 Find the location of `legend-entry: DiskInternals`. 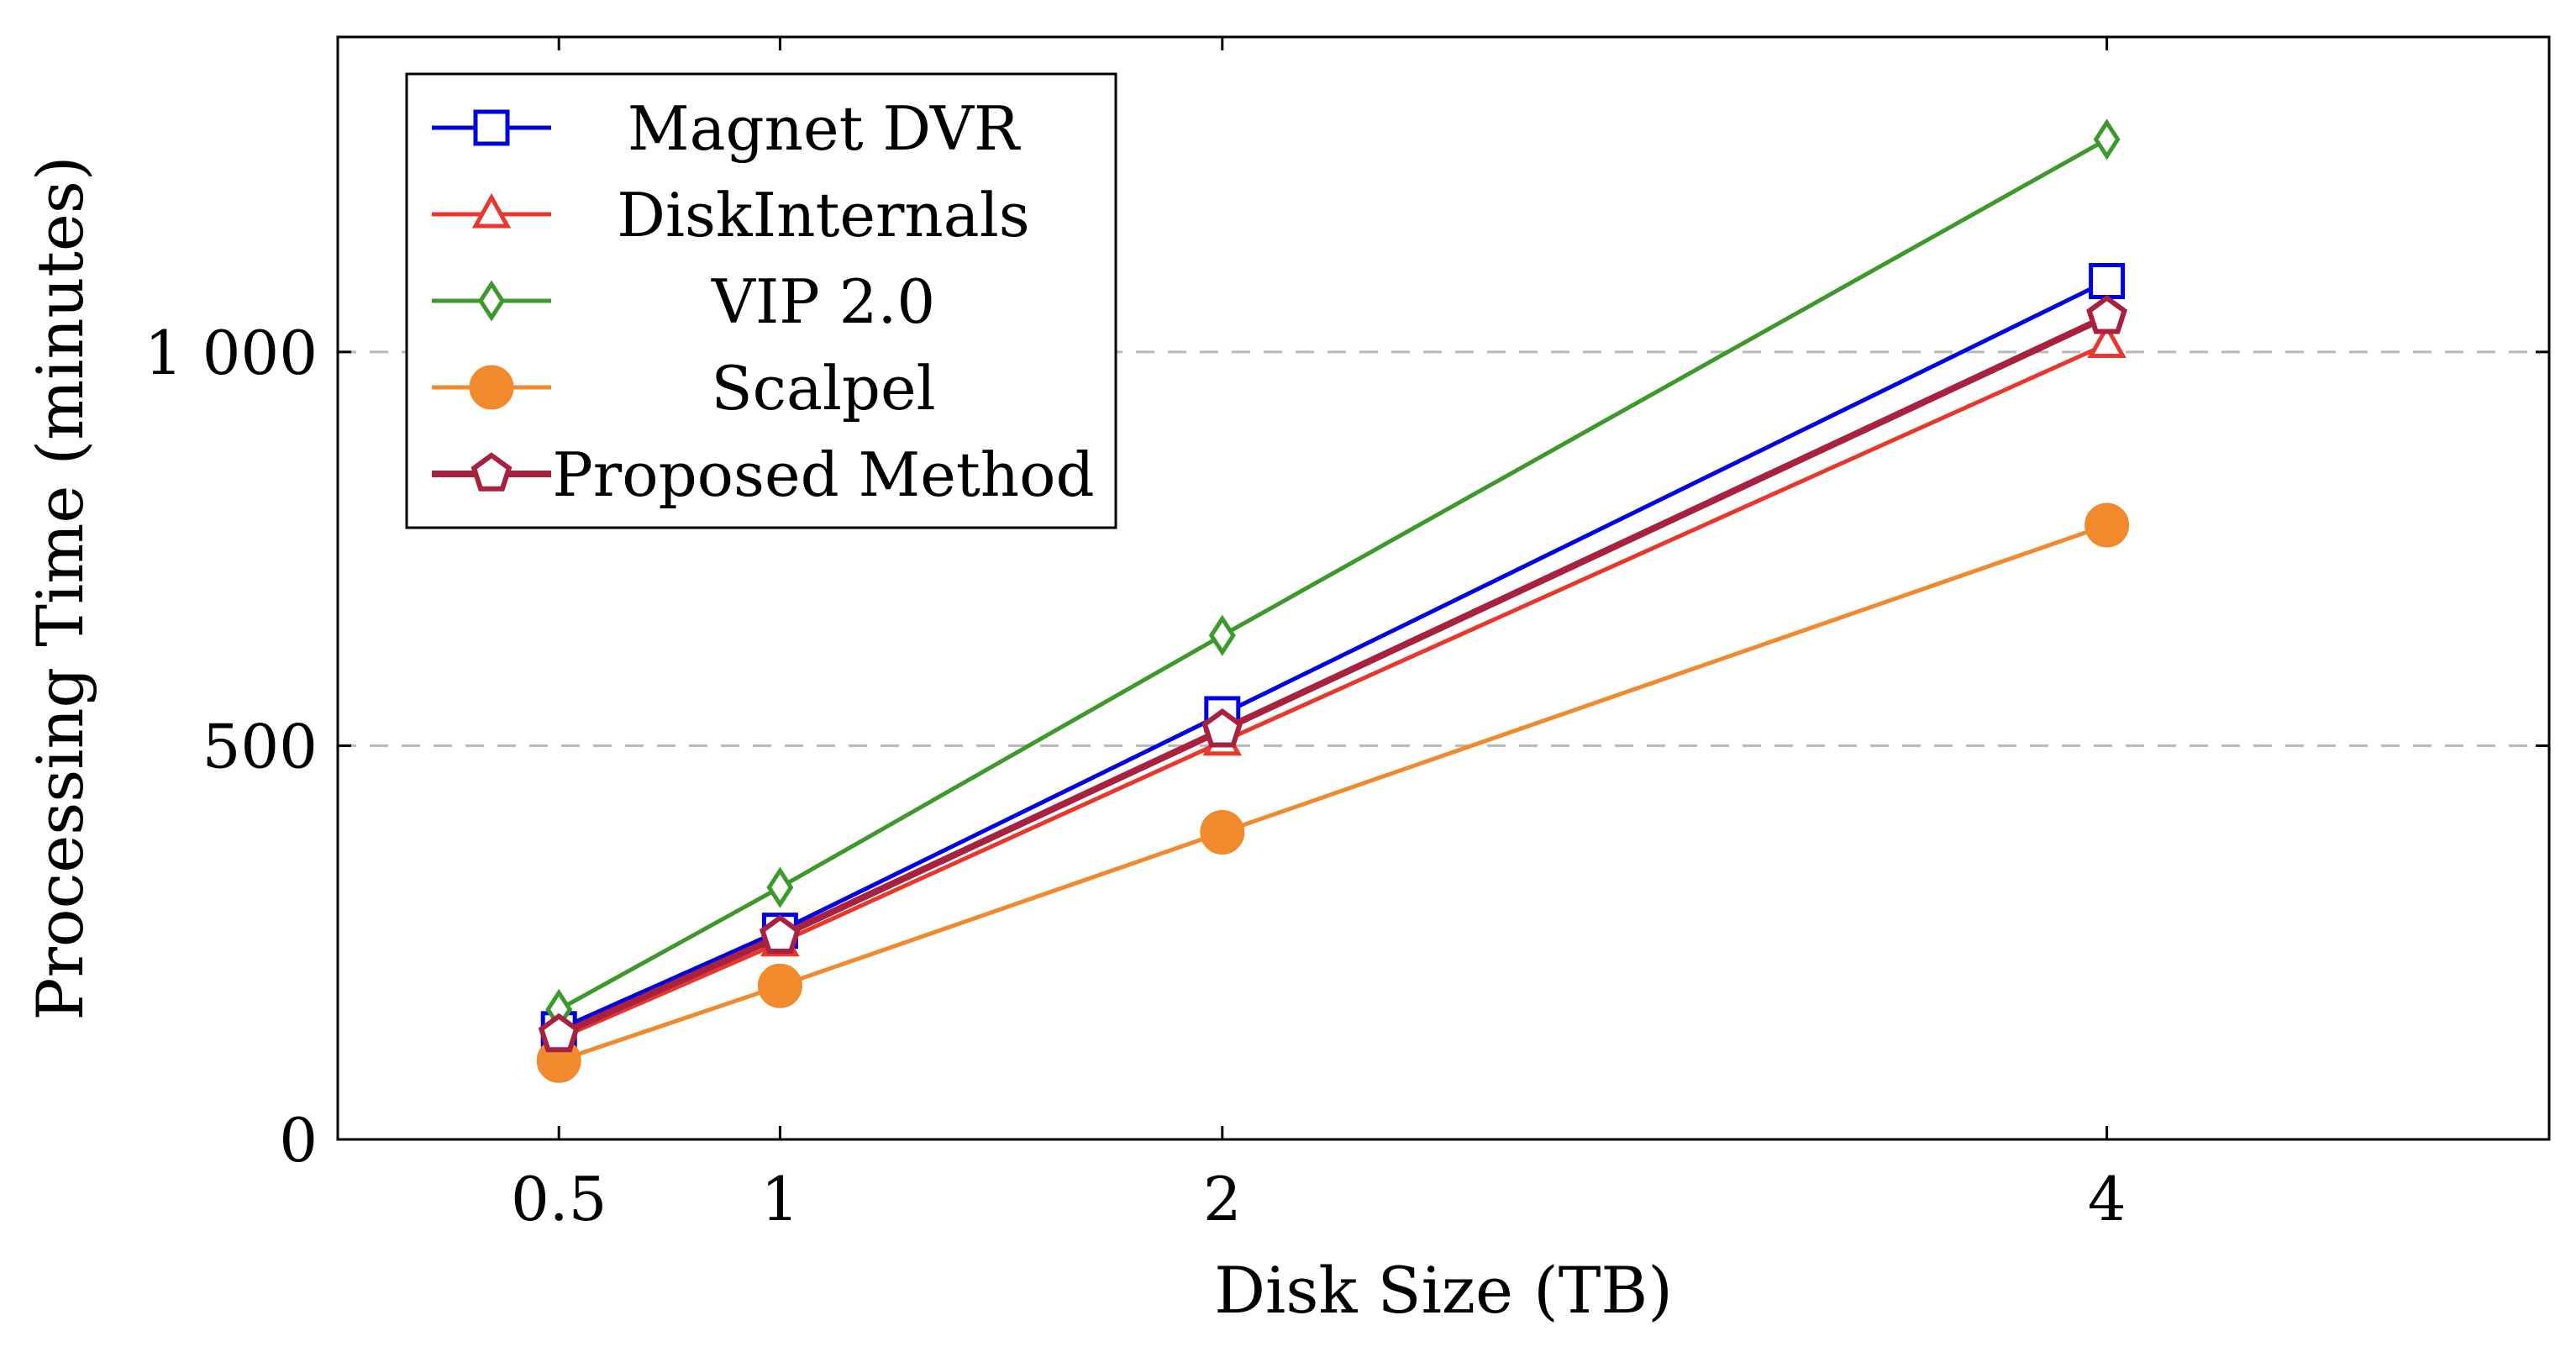

legend-entry: DiskInternals is located at coordinates (731, 215).